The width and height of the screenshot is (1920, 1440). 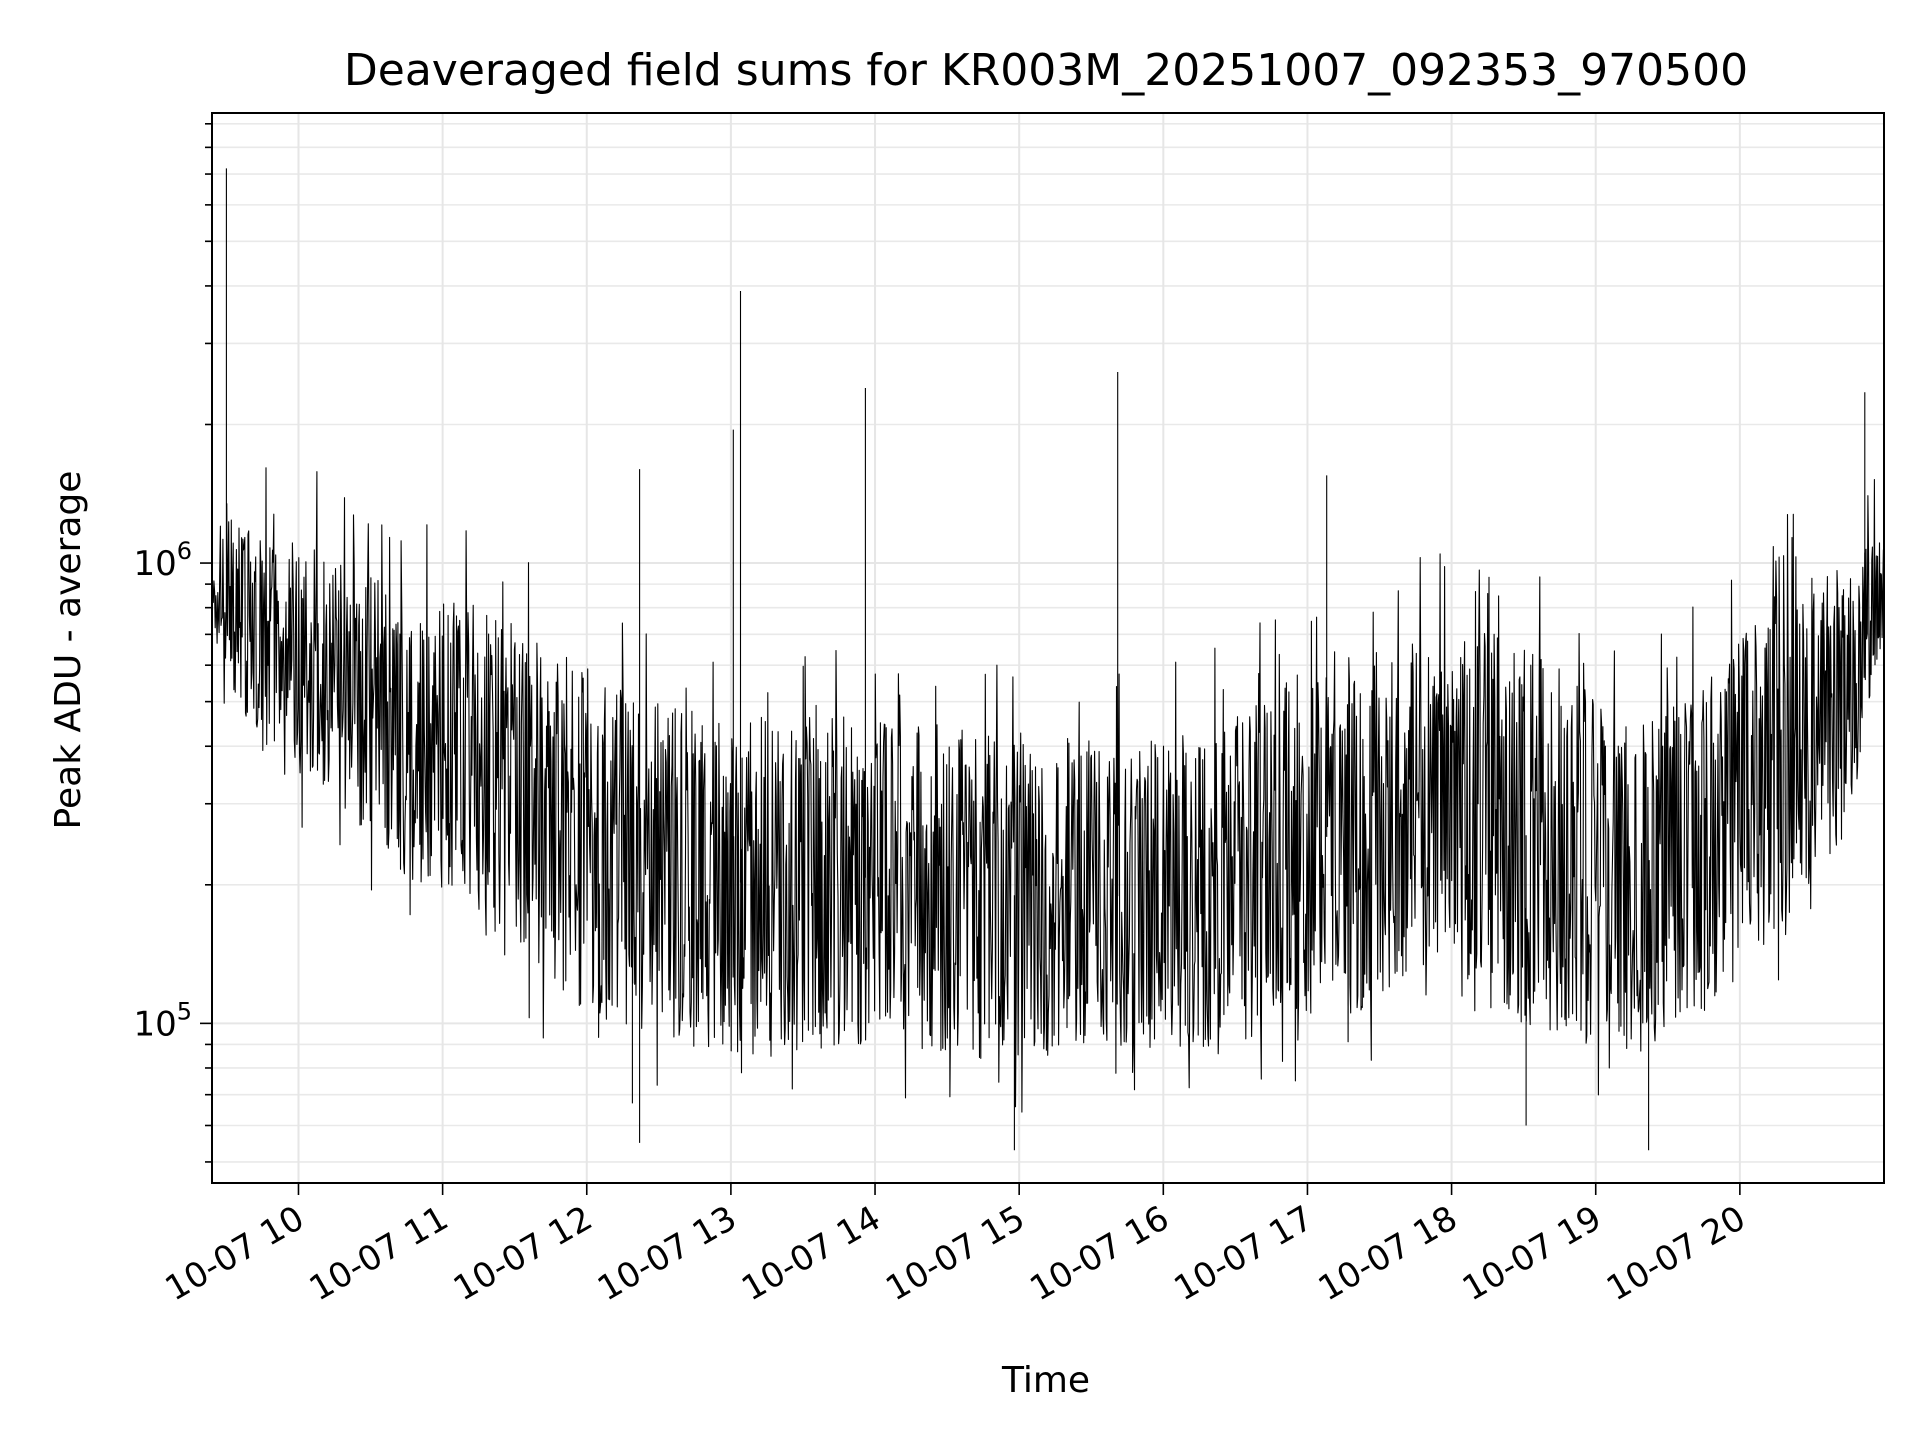 I want to click on x-axis-label: Time, so click(x=1045, y=1380).